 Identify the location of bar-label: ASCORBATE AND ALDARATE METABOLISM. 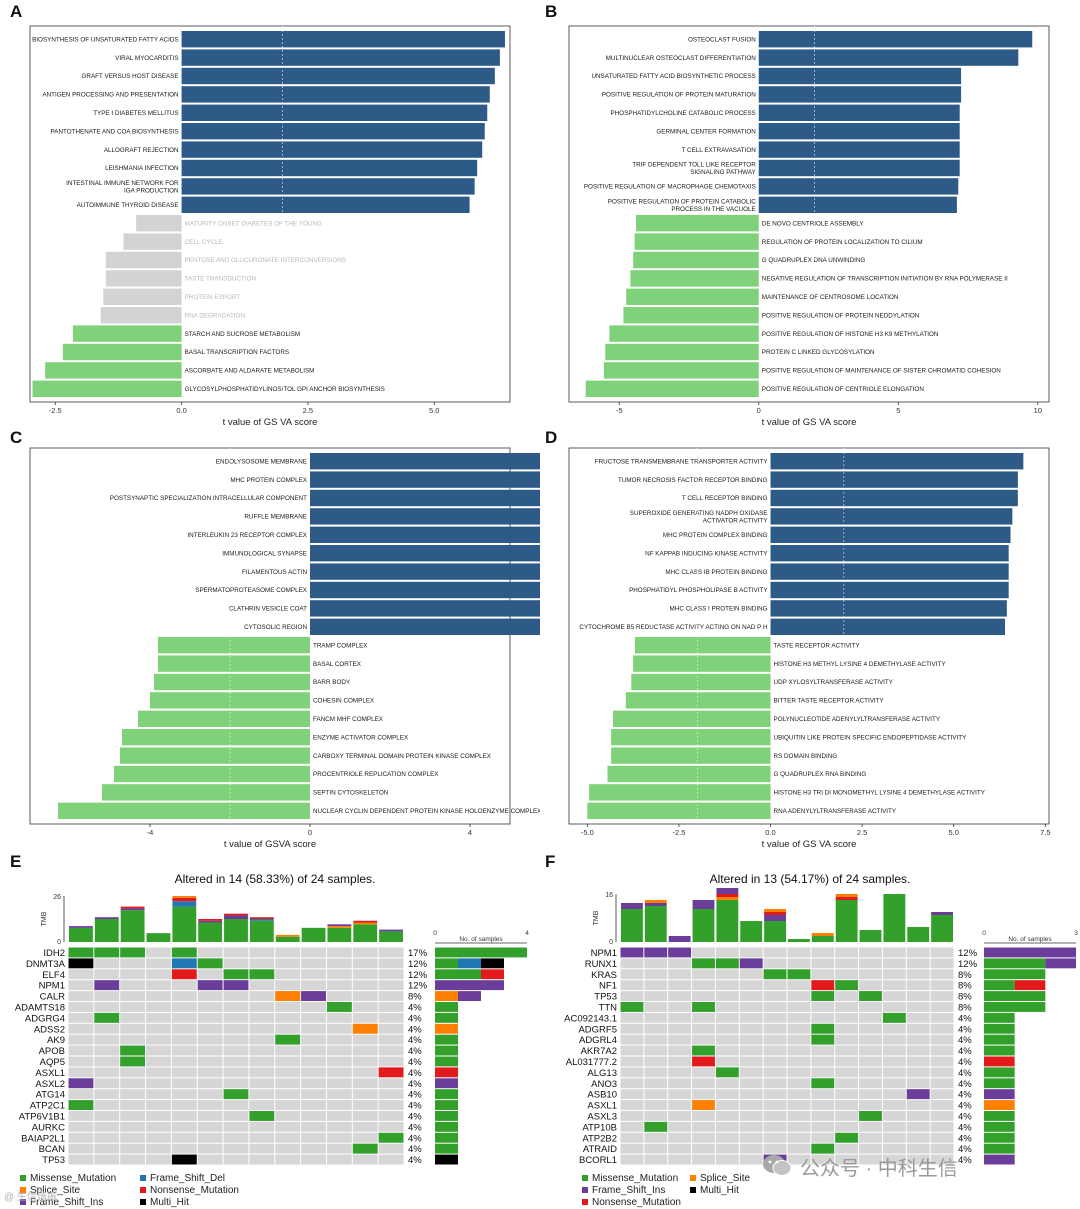
(250, 371).